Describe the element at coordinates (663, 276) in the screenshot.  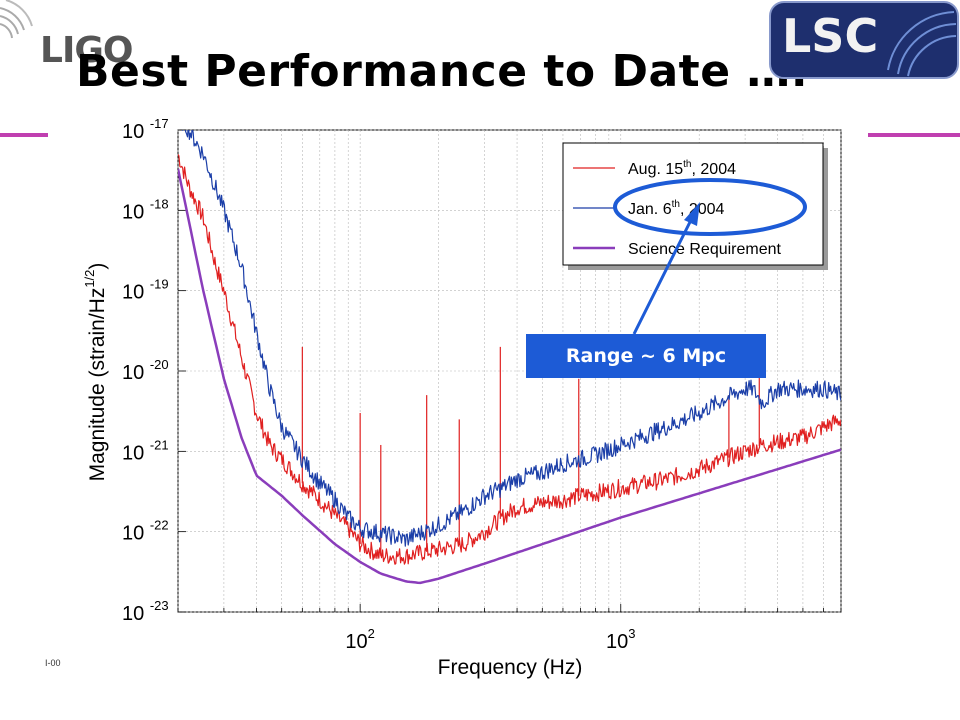
I see `callout-arrow` at that location.